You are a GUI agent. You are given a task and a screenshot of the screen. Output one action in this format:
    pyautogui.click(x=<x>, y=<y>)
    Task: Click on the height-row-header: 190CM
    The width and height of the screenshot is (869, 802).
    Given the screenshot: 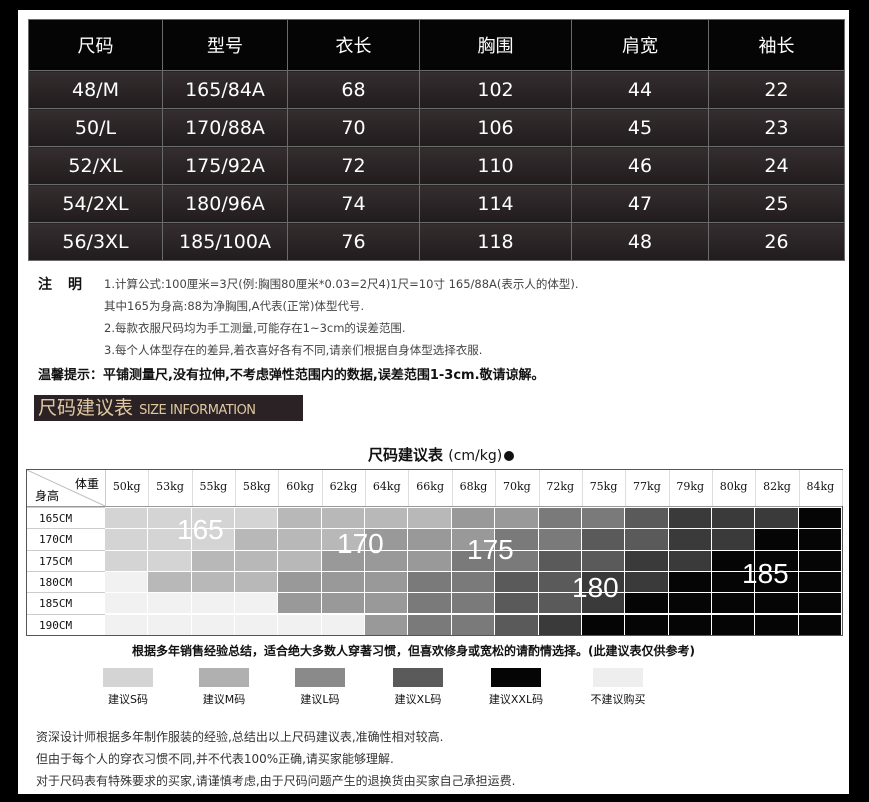 What is the action you would take?
    pyautogui.click(x=66, y=624)
    